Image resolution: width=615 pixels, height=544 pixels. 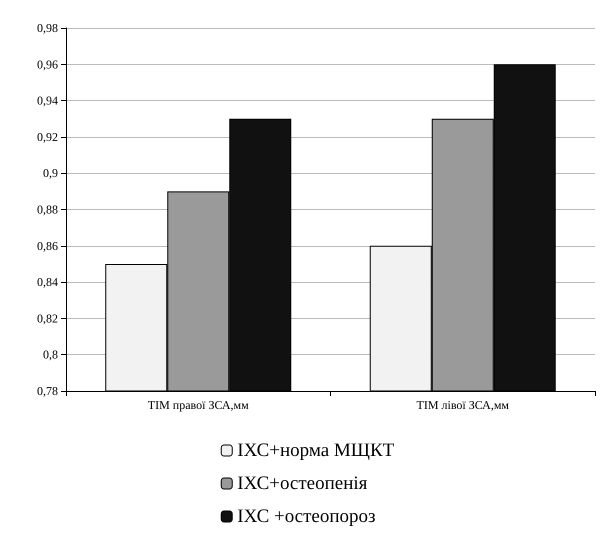 I want to click on y-tick-label: 0,78, so click(x=47, y=391).